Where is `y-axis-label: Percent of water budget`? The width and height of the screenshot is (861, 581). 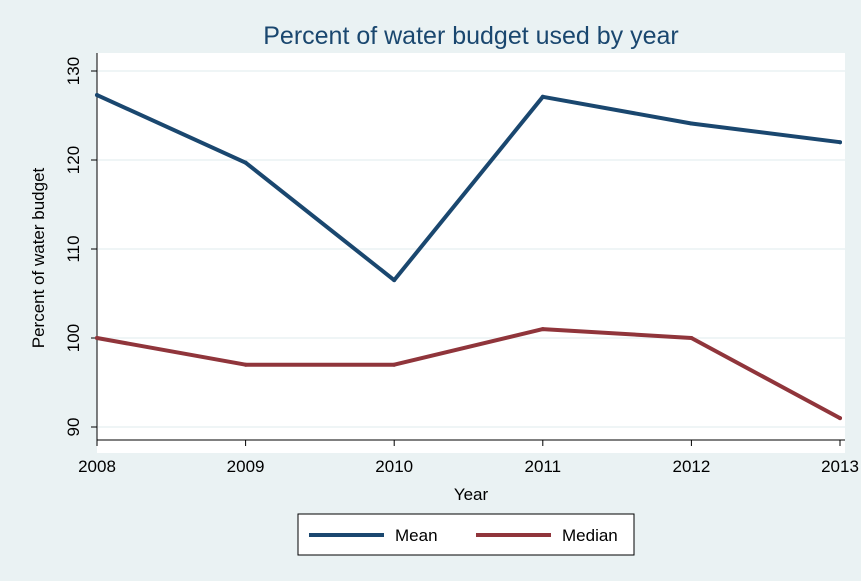 y-axis-label: Percent of water budget is located at coordinates (38, 257).